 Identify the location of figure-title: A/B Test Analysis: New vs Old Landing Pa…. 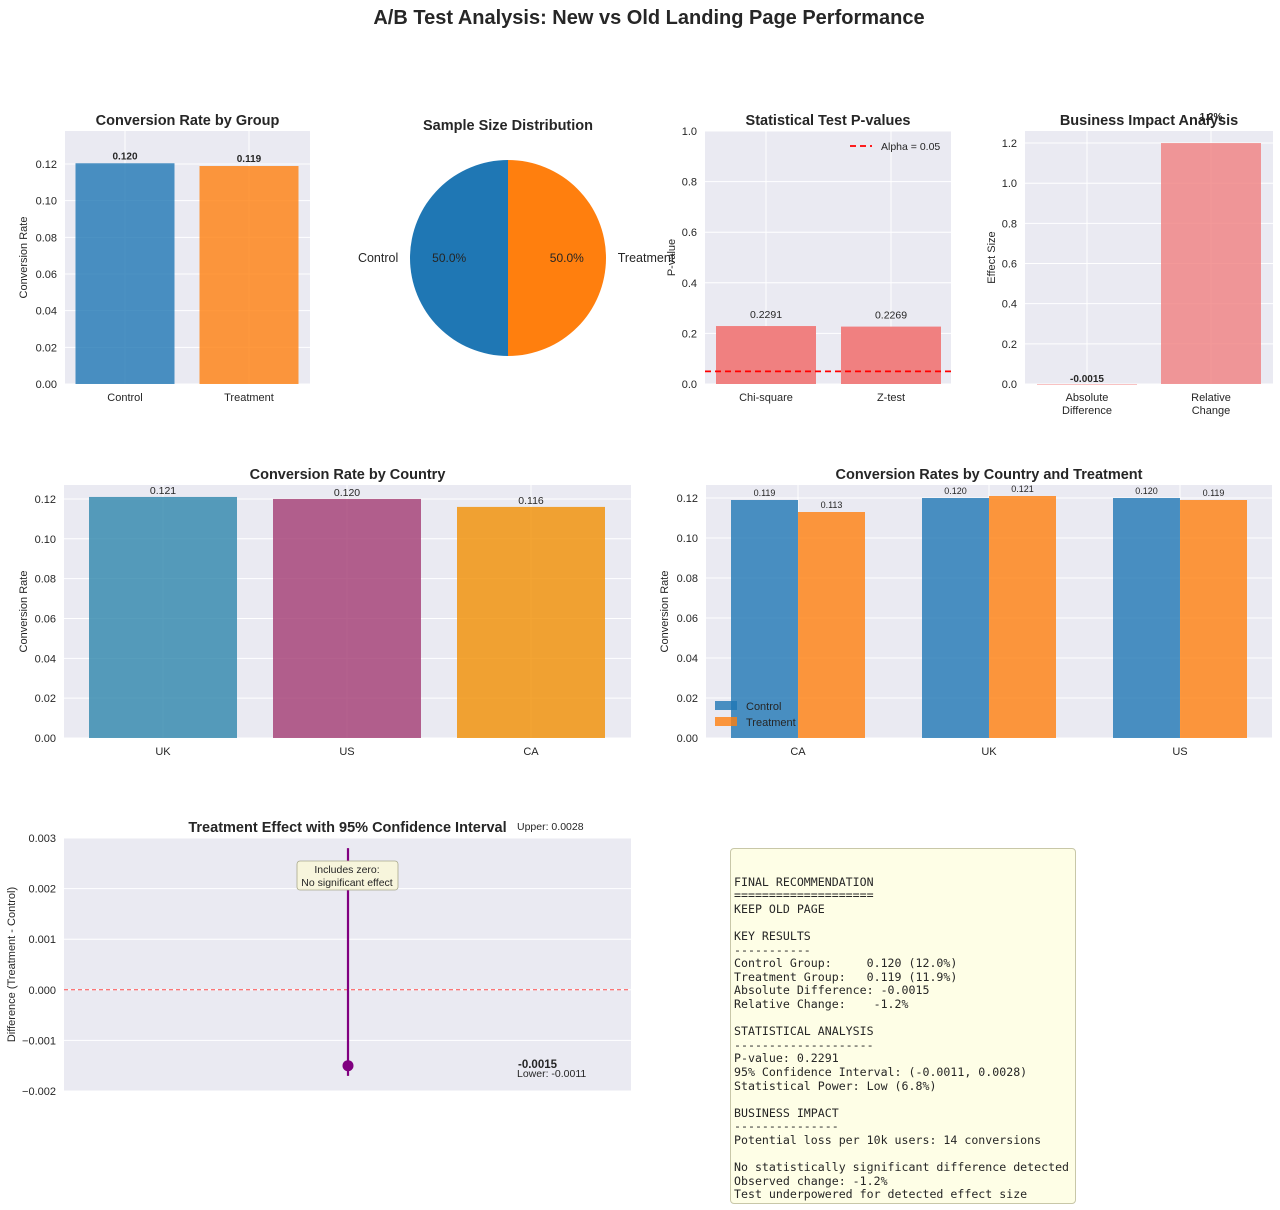
(648, 18).